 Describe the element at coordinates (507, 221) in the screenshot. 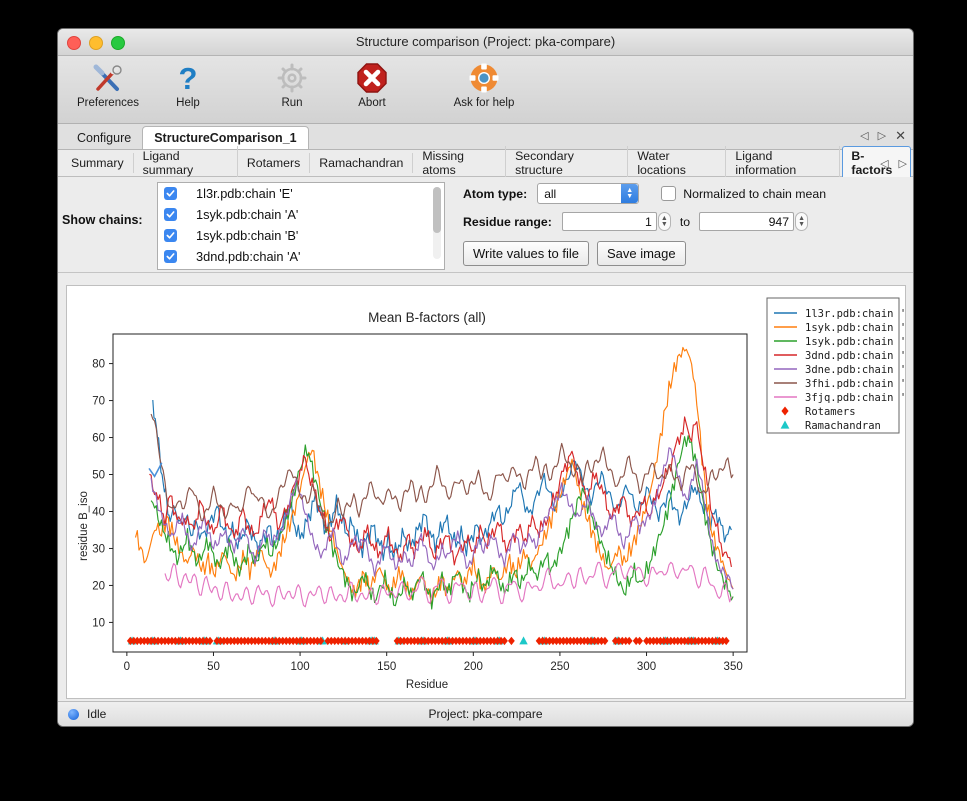

I see `residue-range-label: Residue range:` at that location.